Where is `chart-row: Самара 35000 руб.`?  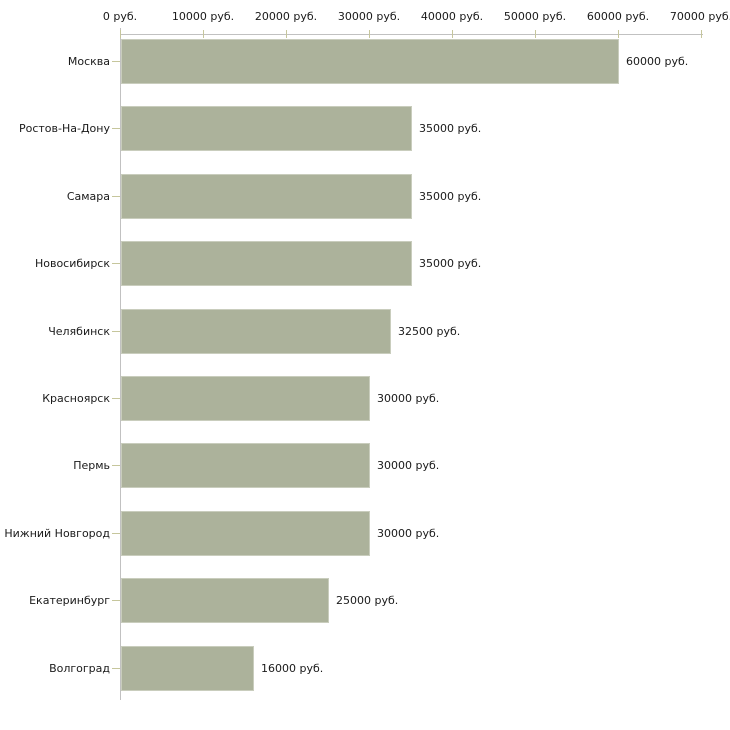
chart-row: Самара 35000 руб. is located at coordinates (365, 196).